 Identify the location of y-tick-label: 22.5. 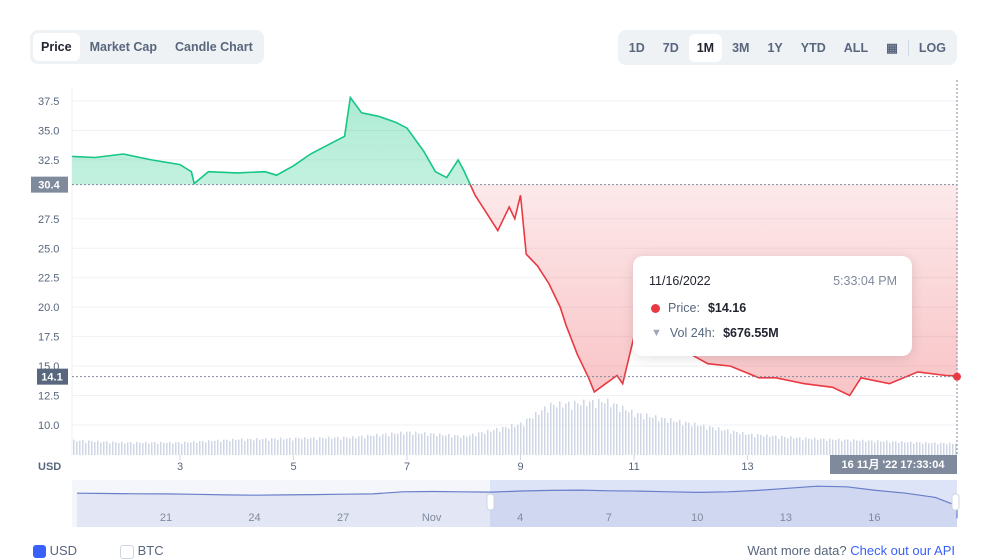
(48, 279).